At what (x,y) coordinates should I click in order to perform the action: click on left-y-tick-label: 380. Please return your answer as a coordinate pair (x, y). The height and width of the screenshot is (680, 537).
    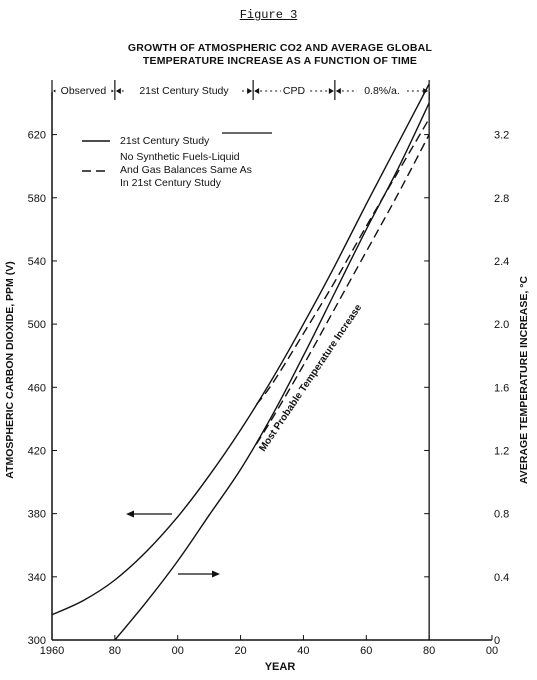
    Looking at the image, I should click on (37, 515).